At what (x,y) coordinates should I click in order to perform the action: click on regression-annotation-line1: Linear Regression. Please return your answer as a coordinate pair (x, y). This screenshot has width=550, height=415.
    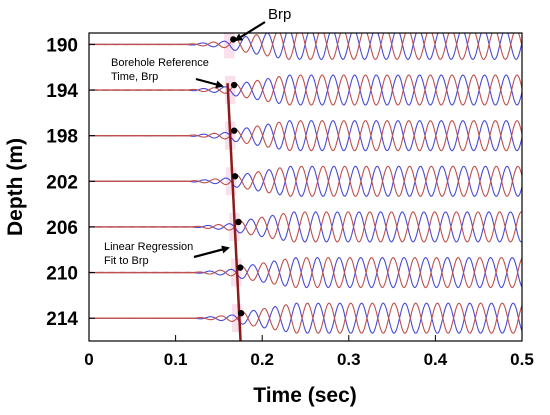
    Looking at the image, I should click on (148, 247).